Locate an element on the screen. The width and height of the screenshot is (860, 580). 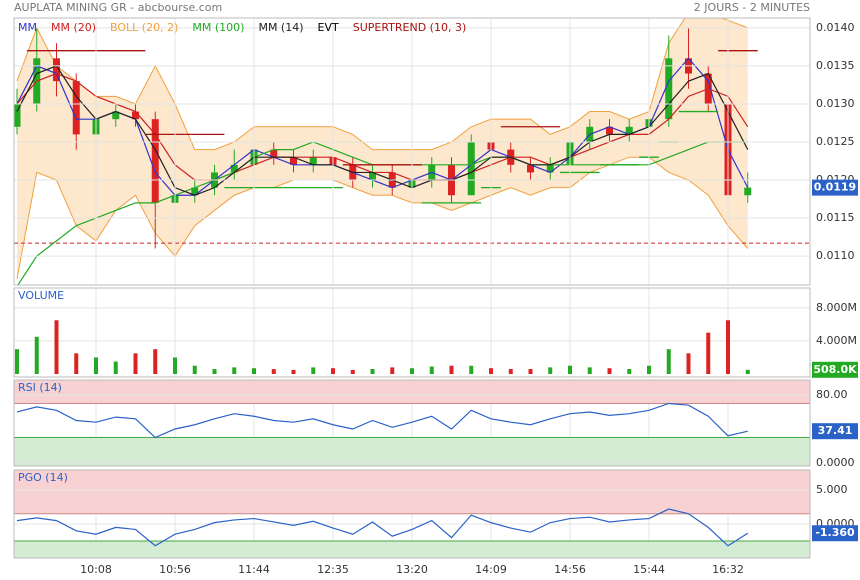
y-tick-label: 0.0130 is located at coordinates (835, 103).